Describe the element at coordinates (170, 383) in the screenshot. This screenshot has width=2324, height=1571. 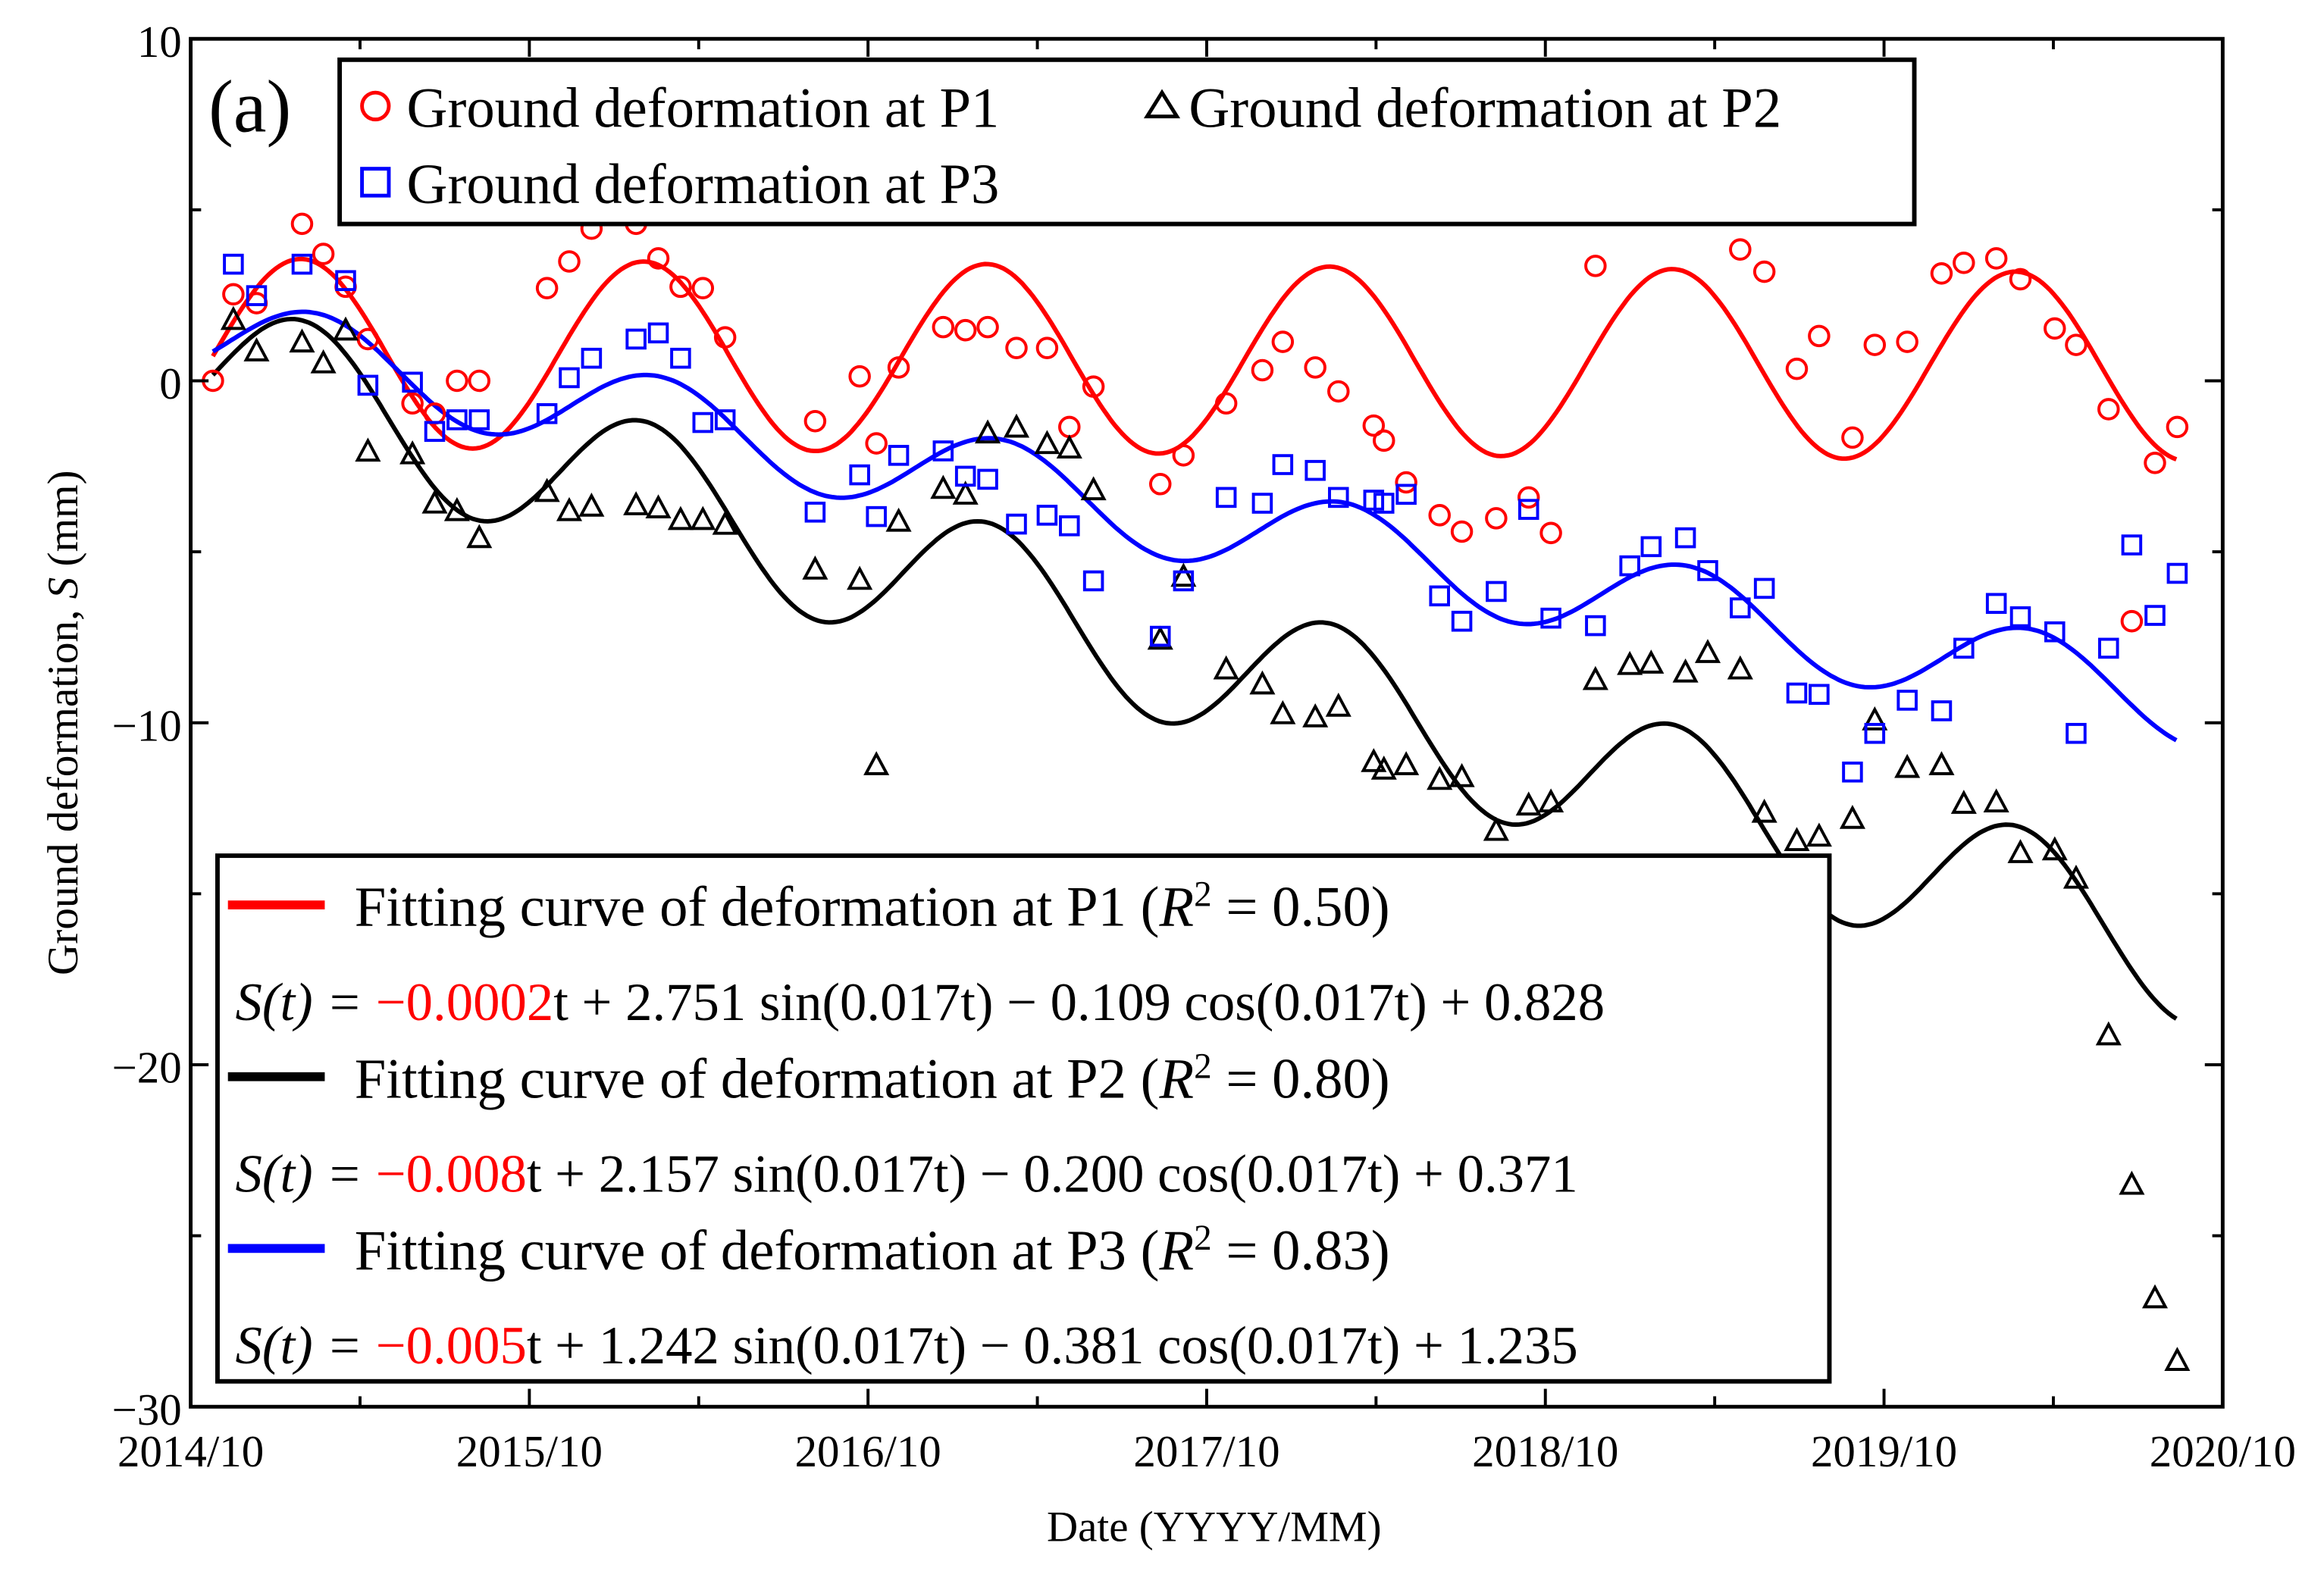
I see `y-tick-label: 0` at that location.